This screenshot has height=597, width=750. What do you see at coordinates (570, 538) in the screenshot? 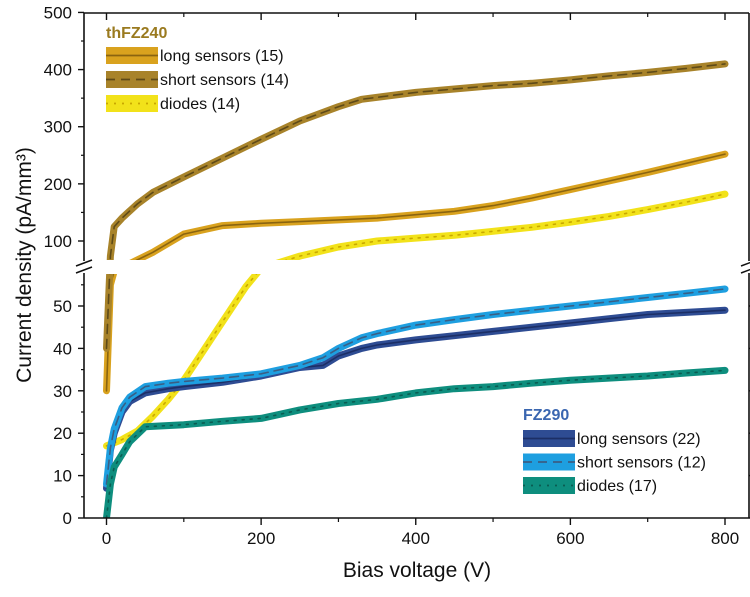
I see `x-tick-label: 600` at bounding box center [570, 538].